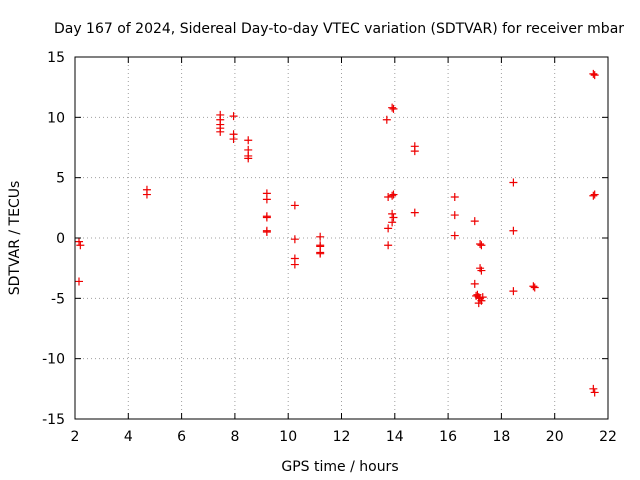 The height and width of the screenshot is (480, 640). Describe the element at coordinates (342, 437) in the screenshot. I see `x-tick-label: 12` at that location.